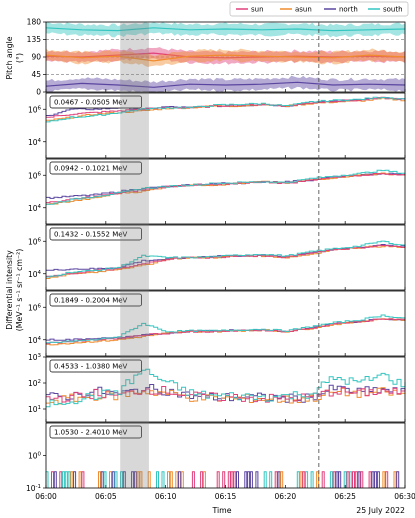 Image resolution: width=415 pixels, height=518 pixels. I want to click on x-tick-label: 06:05, so click(106, 496).